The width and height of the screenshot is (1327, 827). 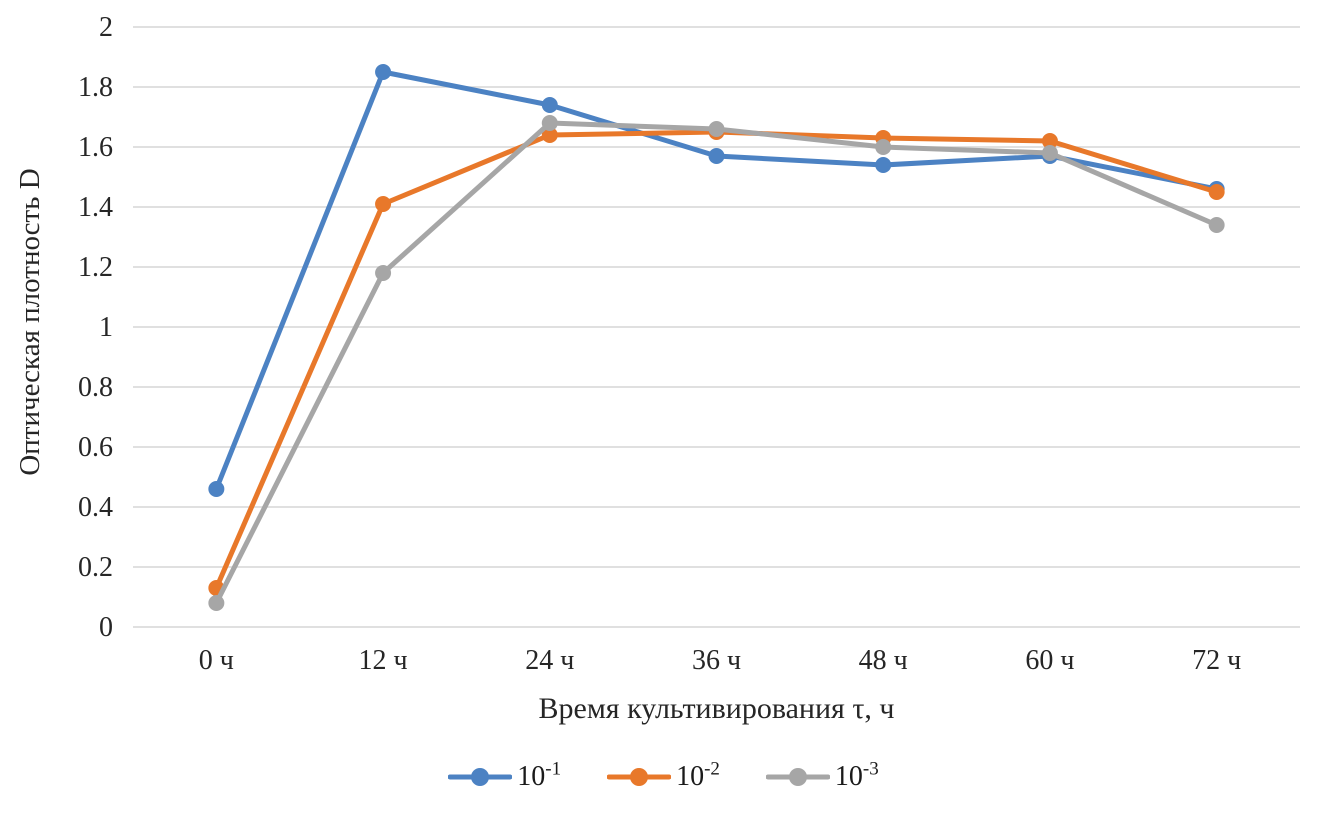 I want to click on x-tick-label: 36 ч, so click(x=716, y=660).